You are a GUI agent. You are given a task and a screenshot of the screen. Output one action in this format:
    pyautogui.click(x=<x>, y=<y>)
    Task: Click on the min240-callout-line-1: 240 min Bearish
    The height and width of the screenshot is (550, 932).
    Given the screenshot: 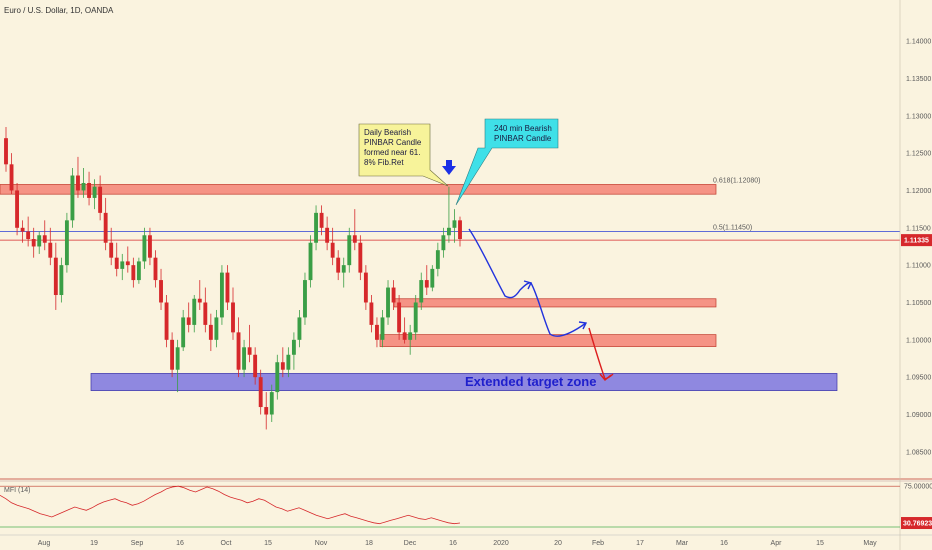 What is the action you would take?
    pyautogui.click(x=523, y=128)
    